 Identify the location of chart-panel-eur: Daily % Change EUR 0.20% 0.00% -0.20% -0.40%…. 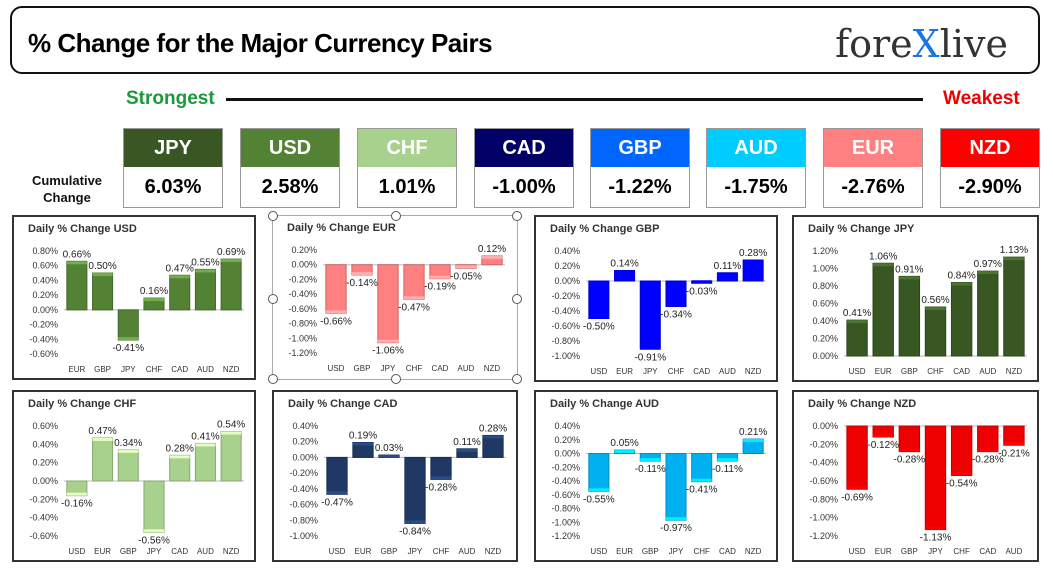
(395, 297).